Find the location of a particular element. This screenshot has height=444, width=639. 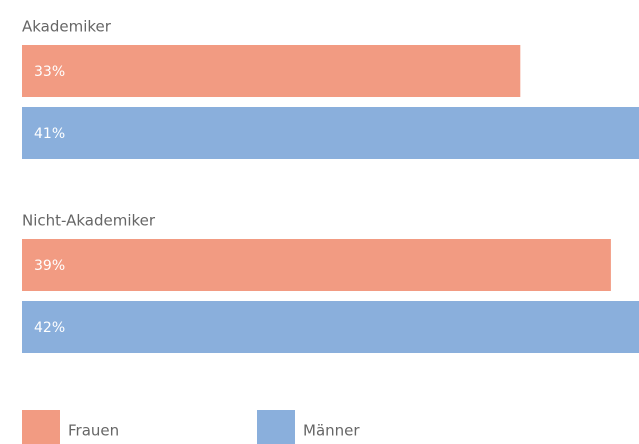

value-label: 39% is located at coordinates (49, 266).